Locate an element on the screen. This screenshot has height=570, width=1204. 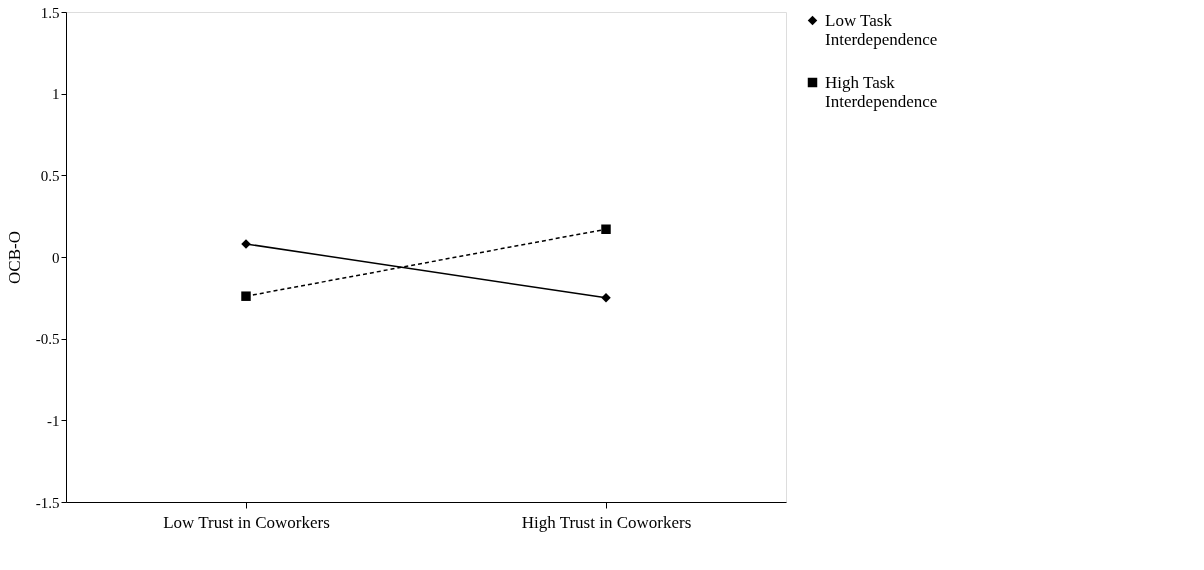
legend-label: Low Task Interdependence is located at coordinates (881, 29).